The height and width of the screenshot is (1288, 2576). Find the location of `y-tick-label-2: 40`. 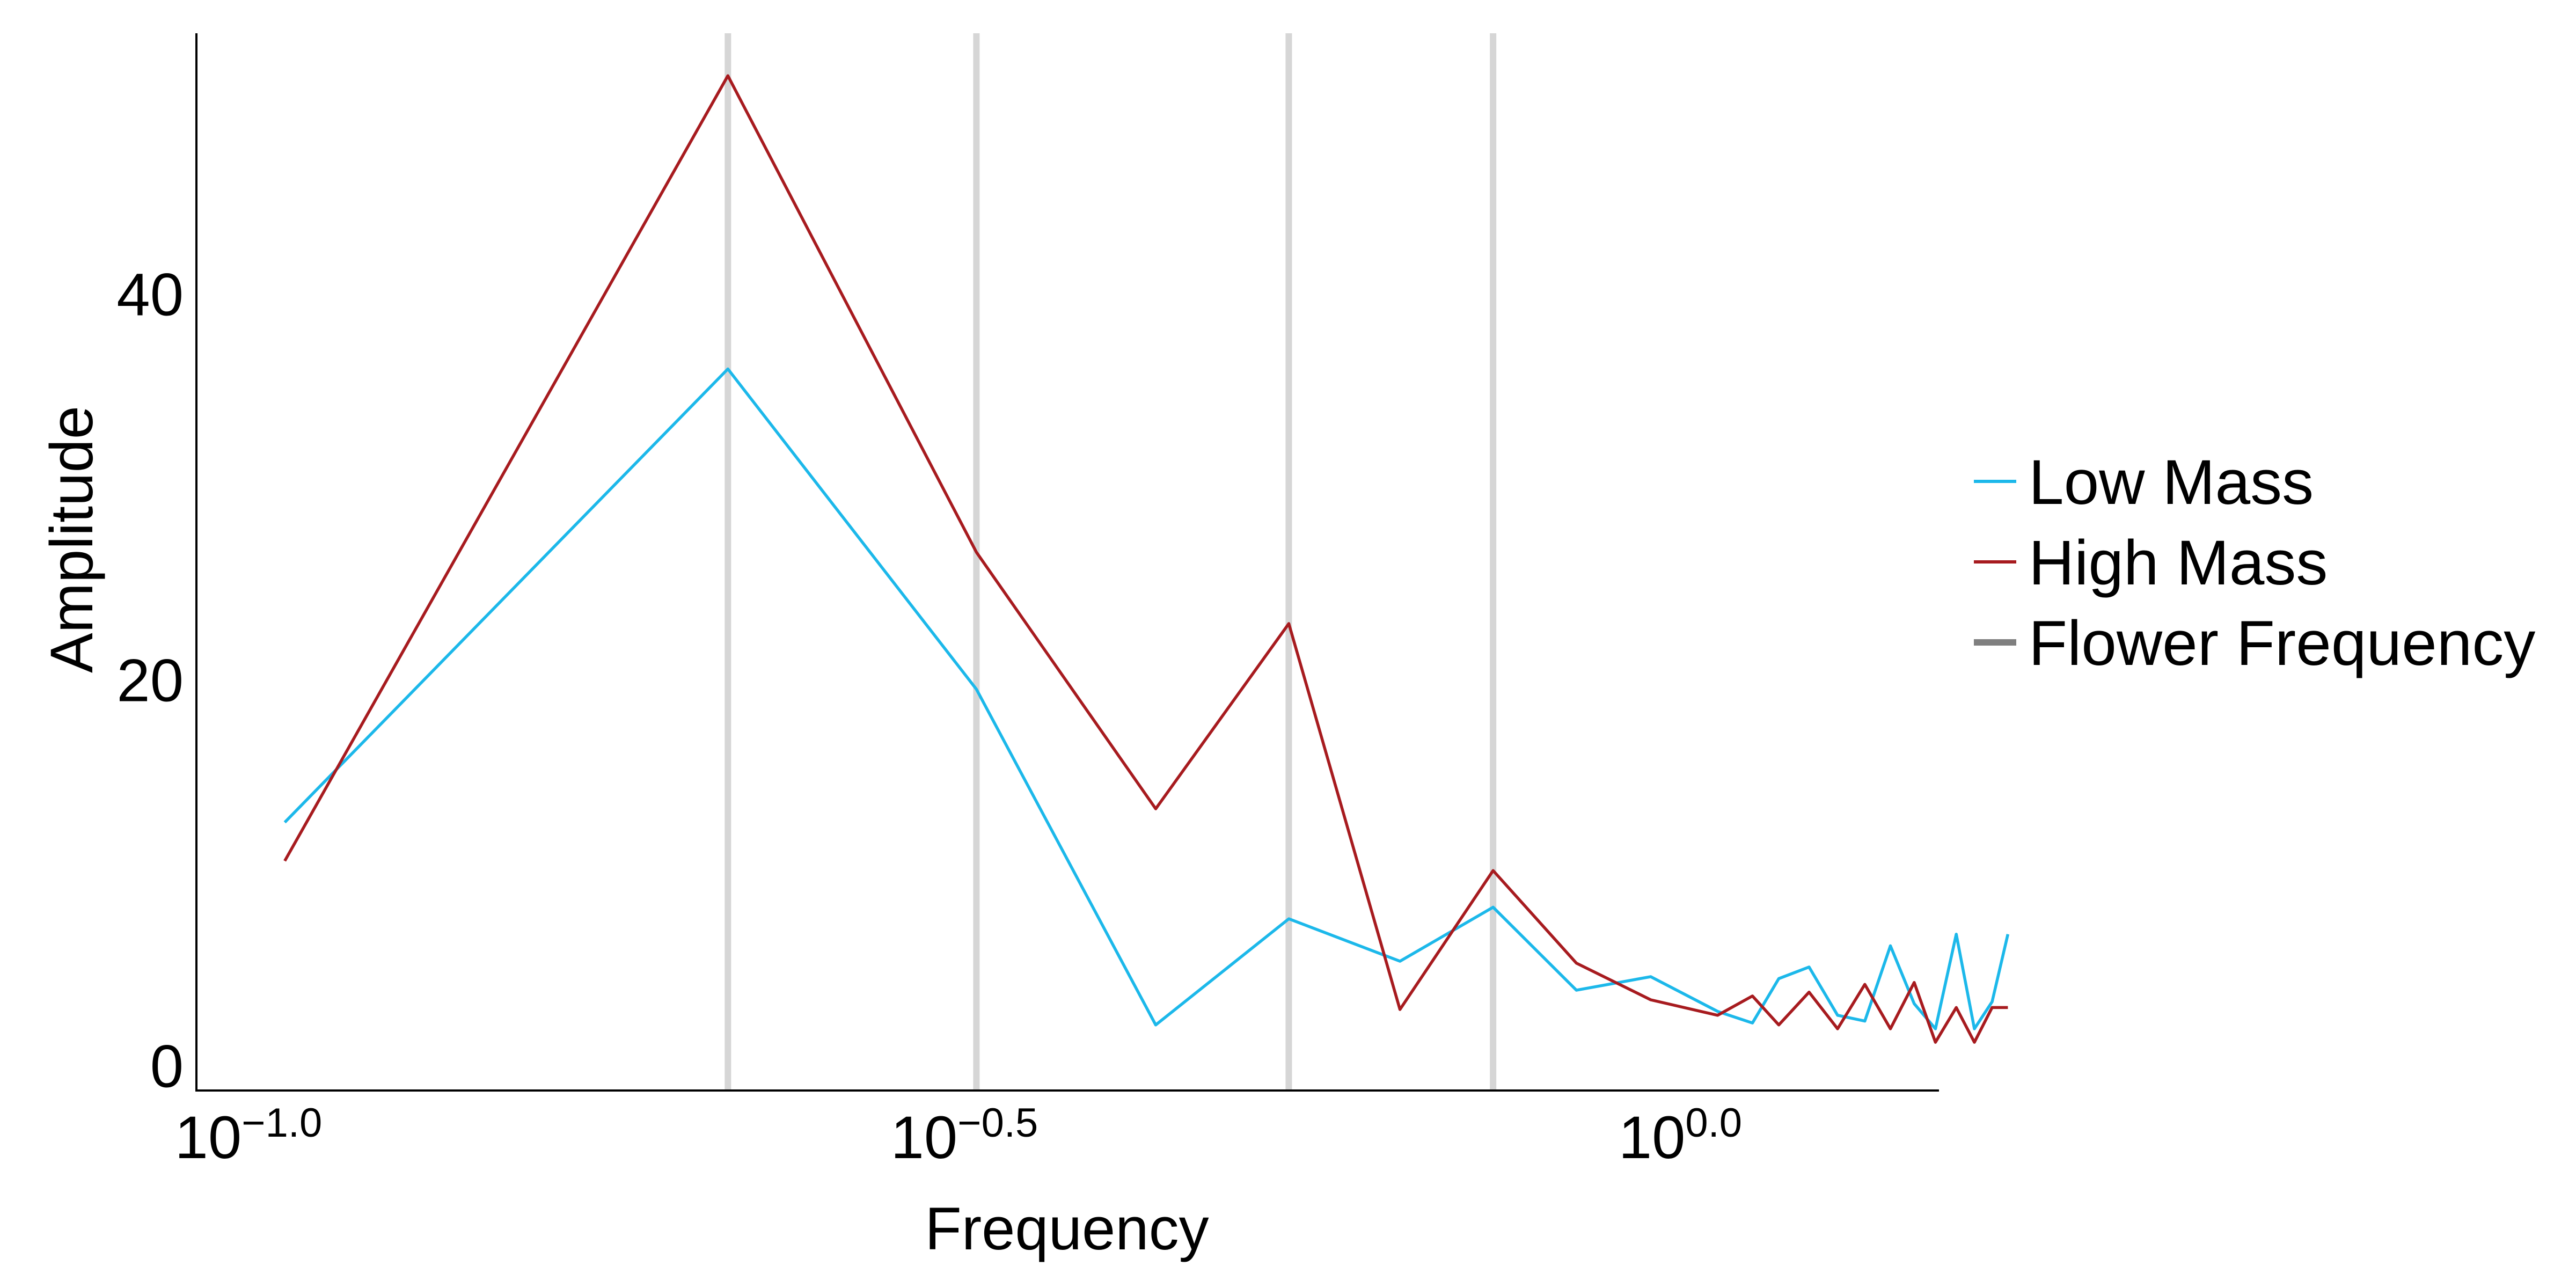

y-tick-label-2: 40 is located at coordinates (150, 294).